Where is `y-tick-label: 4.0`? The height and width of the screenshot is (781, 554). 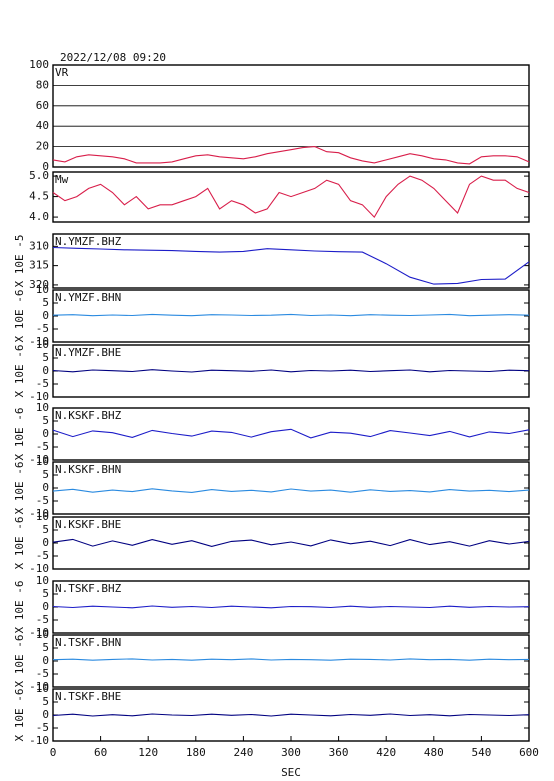 y-tick-label: 4.0 is located at coordinates (39, 216).